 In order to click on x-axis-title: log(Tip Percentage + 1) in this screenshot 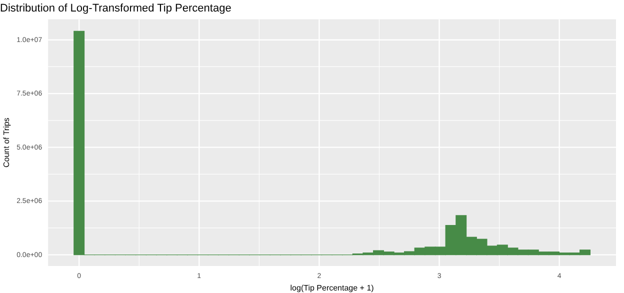, I will do `click(332, 287)`.